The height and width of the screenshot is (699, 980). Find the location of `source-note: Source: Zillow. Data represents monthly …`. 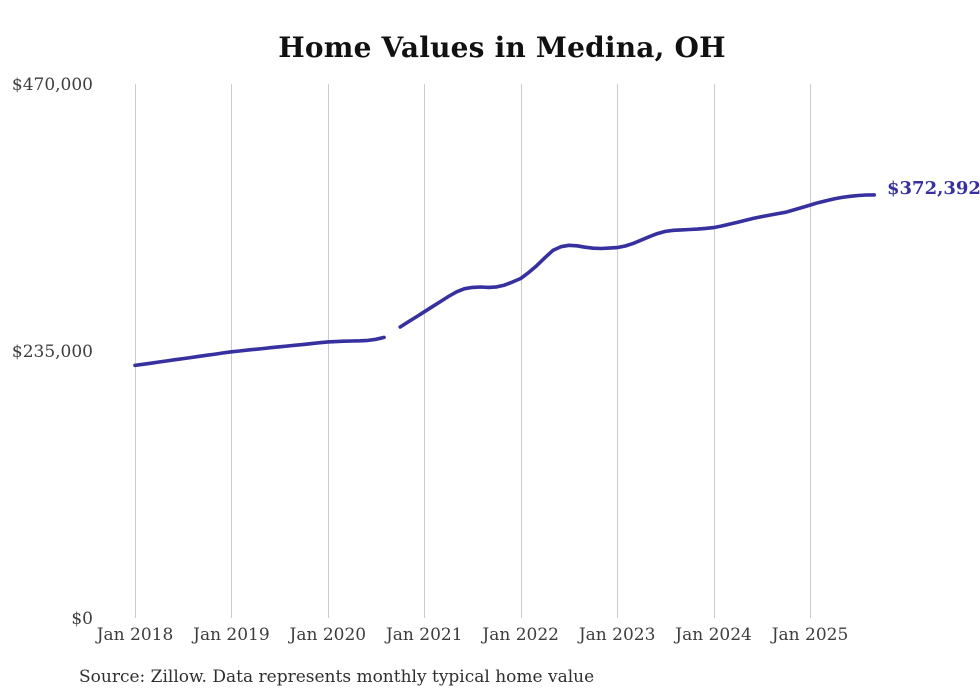

source-note: Source: Zillow. Data represents monthly … is located at coordinates (337, 677).